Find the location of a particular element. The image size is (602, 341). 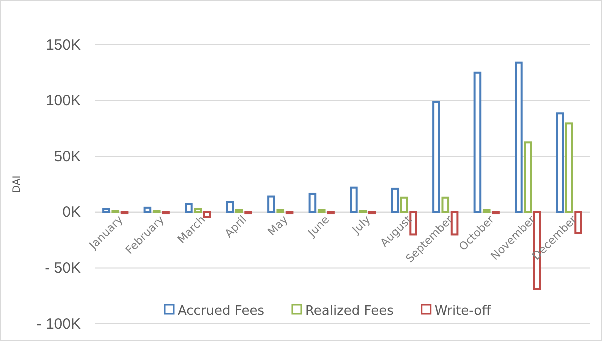

y-tick-label: 0K is located at coordinates (71, 213).